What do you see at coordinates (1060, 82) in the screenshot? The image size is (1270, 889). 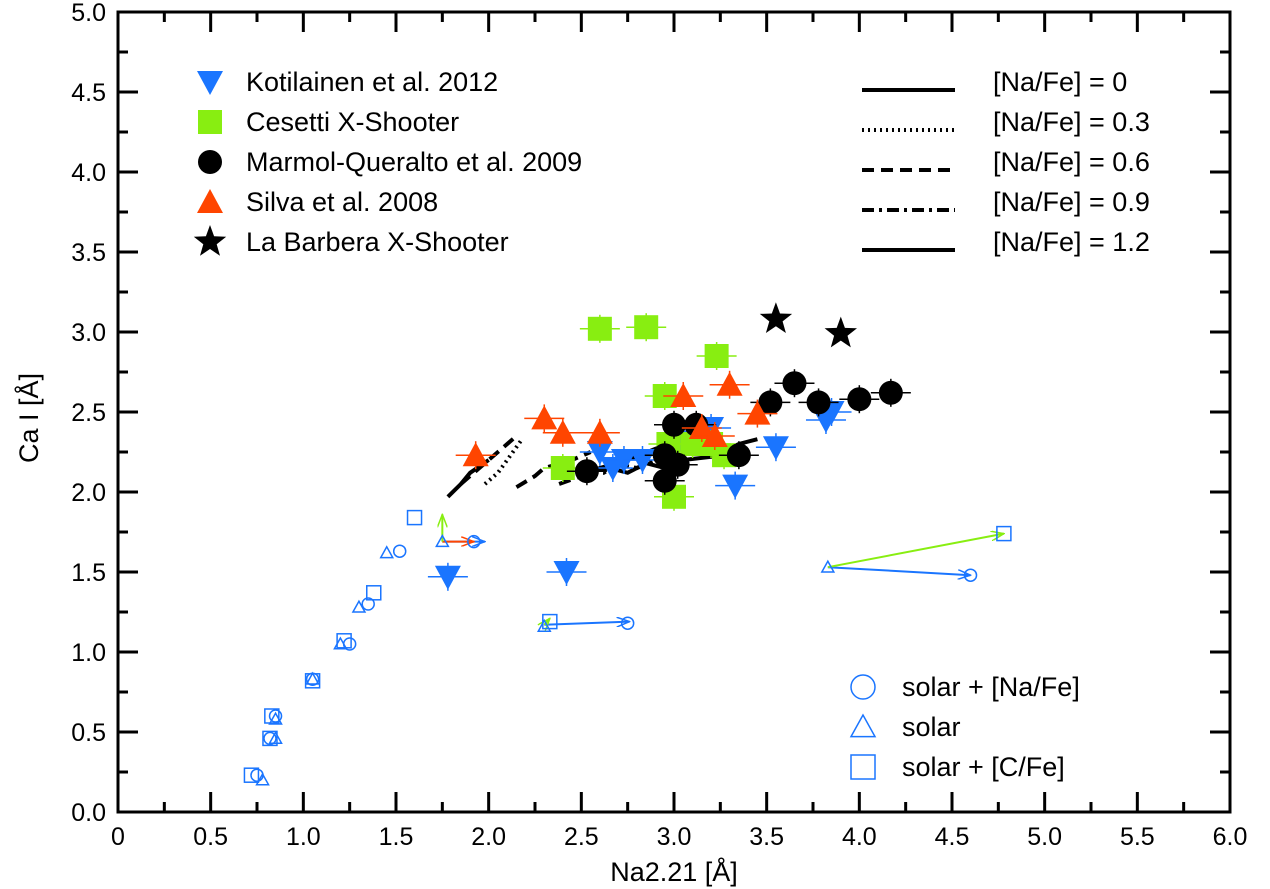 I see `legend-line-label: [Na/Fe] = 0` at bounding box center [1060, 82].